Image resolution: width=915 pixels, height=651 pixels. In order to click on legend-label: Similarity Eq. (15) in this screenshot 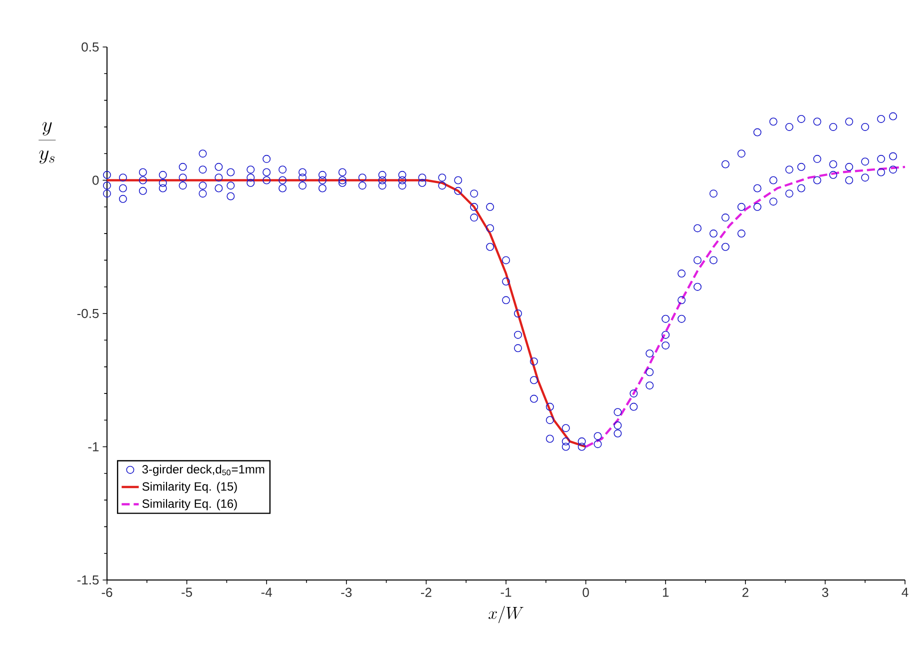, I will do `click(189, 488)`.